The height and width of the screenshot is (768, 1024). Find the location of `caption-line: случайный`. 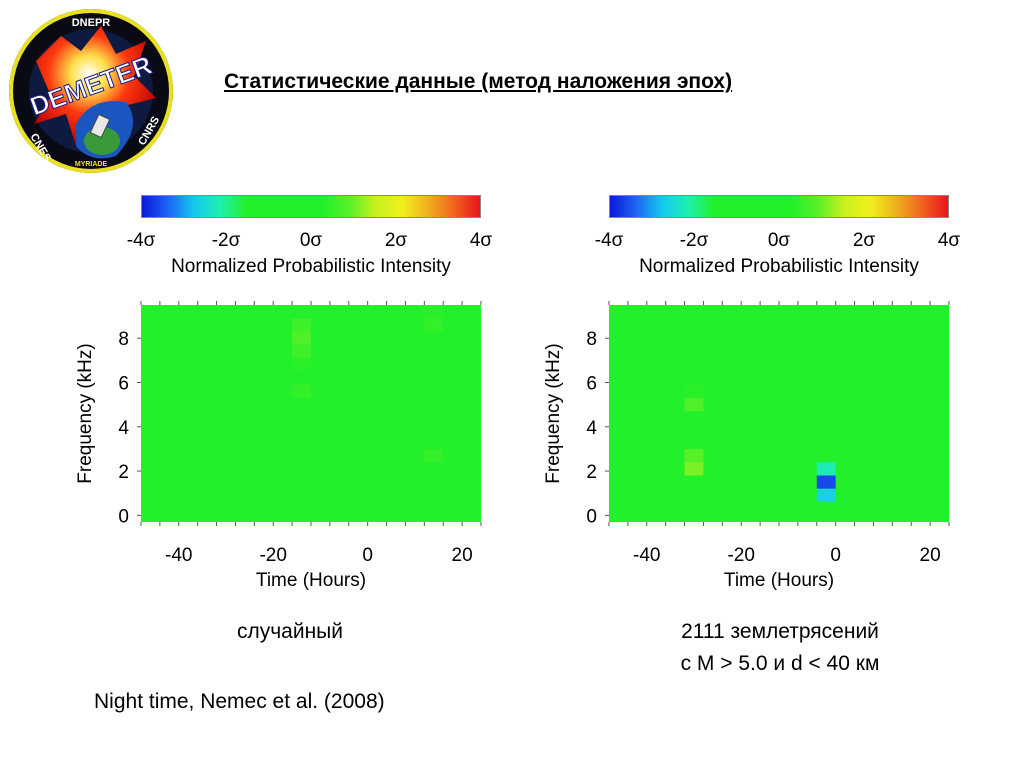

caption-line: случайный is located at coordinates (290, 631).